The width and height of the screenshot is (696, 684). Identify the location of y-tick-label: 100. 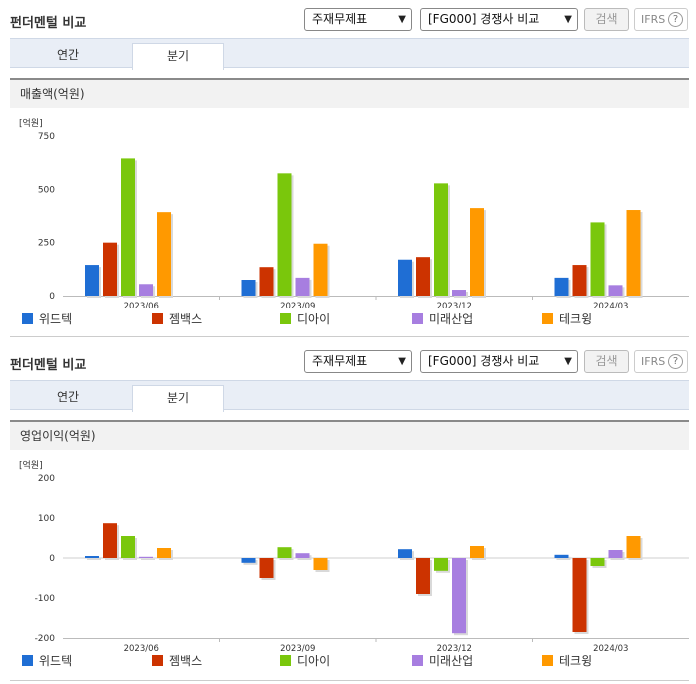
(46, 519).